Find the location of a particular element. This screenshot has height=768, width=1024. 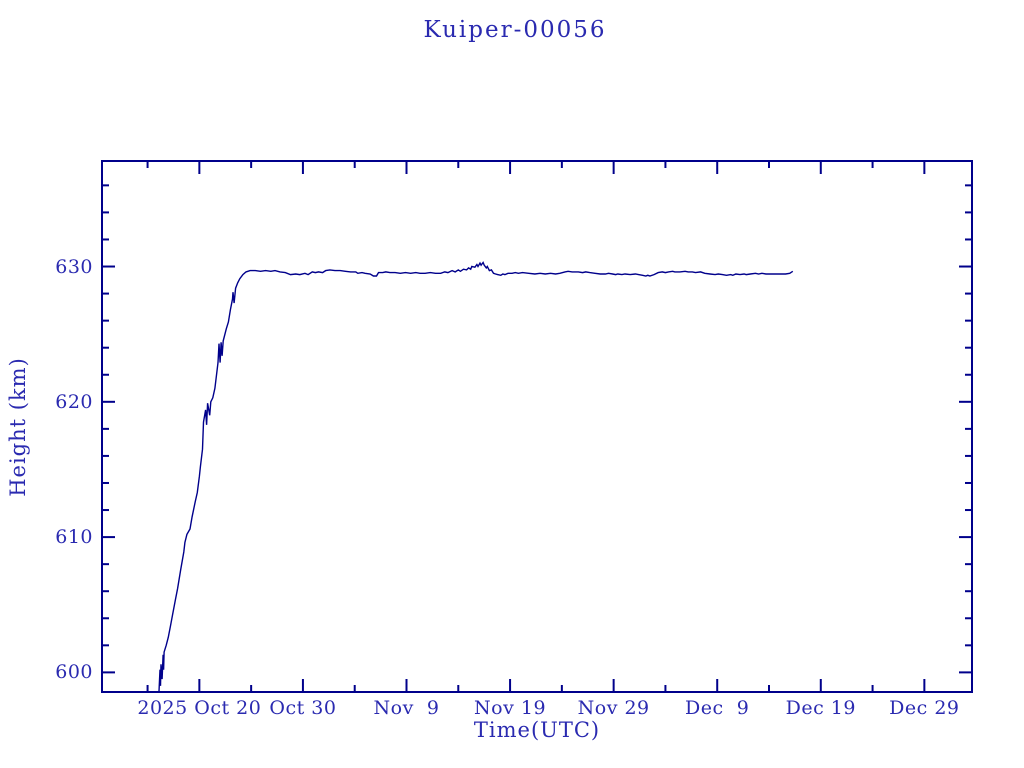

x-tick-label: Nov 19 is located at coordinates (510, 708).